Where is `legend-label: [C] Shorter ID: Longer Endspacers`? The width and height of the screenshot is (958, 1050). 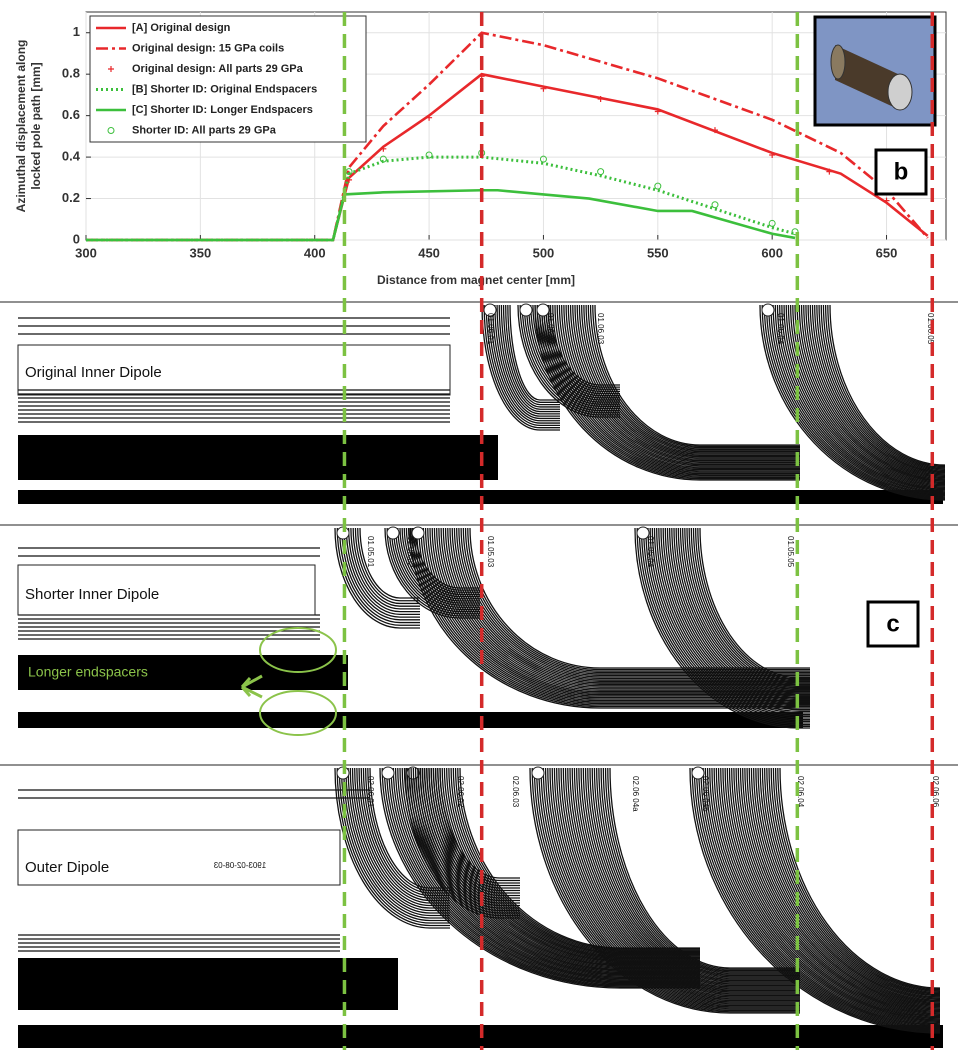
legend-label: [C] Shorter ID: Longer Endspacers is located at coordinates (222, 110).